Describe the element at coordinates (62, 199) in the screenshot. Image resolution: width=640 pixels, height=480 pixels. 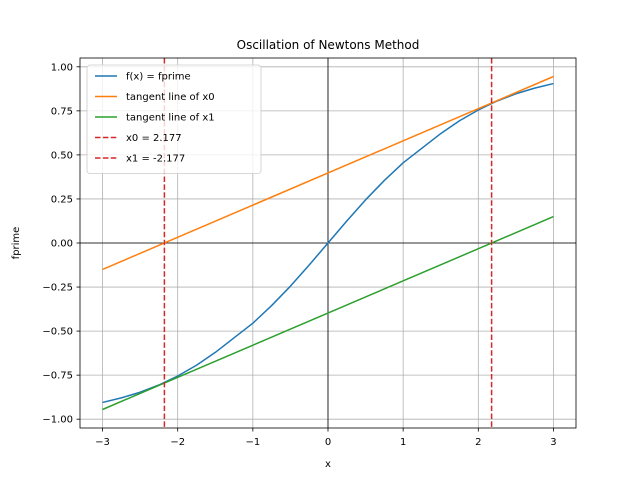
I see `y-tick-label: 0.25` at that location.